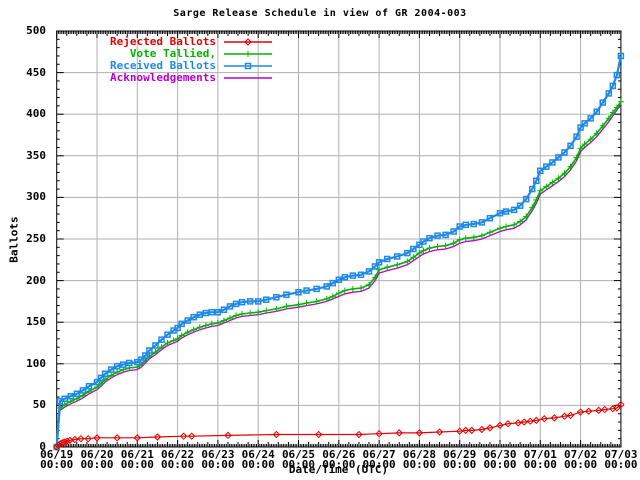 This screenshot has width=640, height=480. What do you see at coordinates (581, 454) in the screenshot?
I see `x-tick-text: 07/02` at bounding box center [581, 454].